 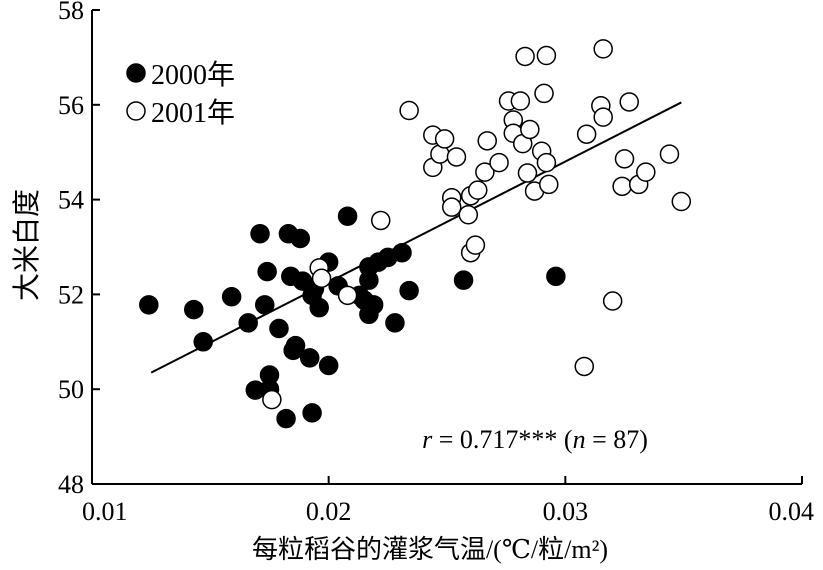 What do you see at coordinates (71, 12) in the screenshot?
I see `y-tick-label: 58` at bounding box center [71, 12].